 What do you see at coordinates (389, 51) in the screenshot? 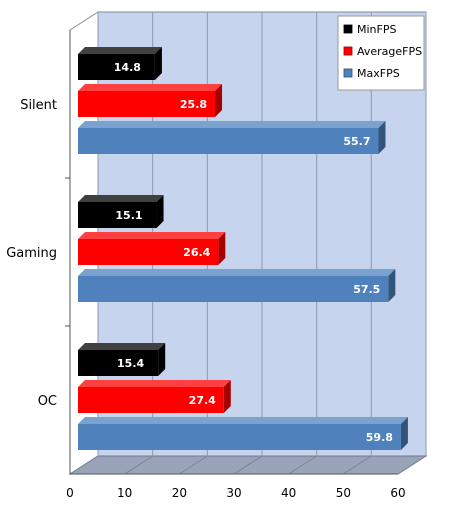
I see `legend-label: AverageFPS` at bounding box center [389, 51].